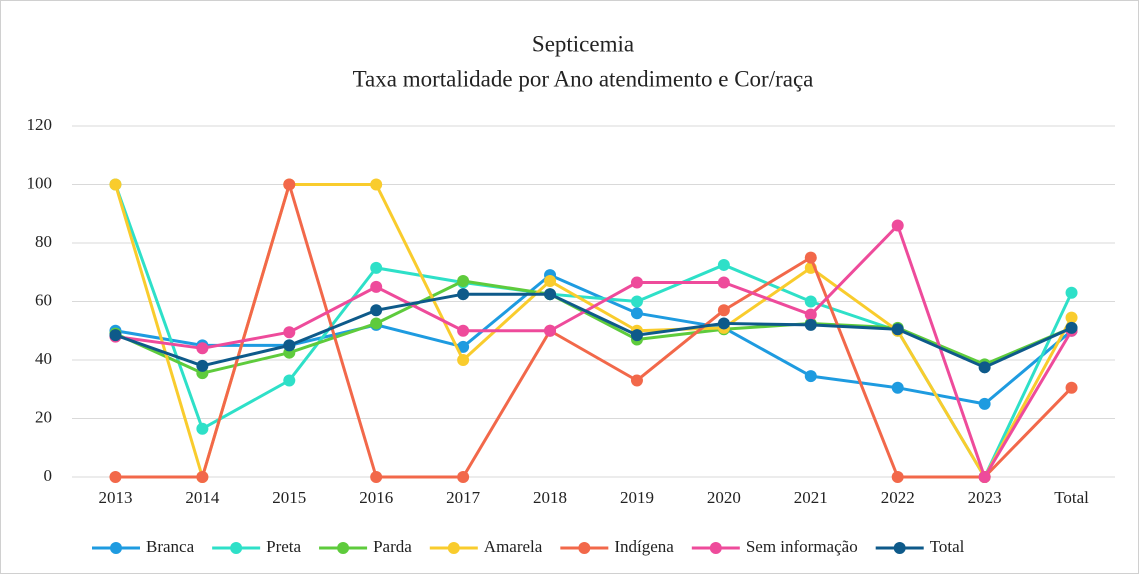  Describe the element at coordinates (289, 497) in the screenshot. I see `x-tick-label: 2015` at that location.